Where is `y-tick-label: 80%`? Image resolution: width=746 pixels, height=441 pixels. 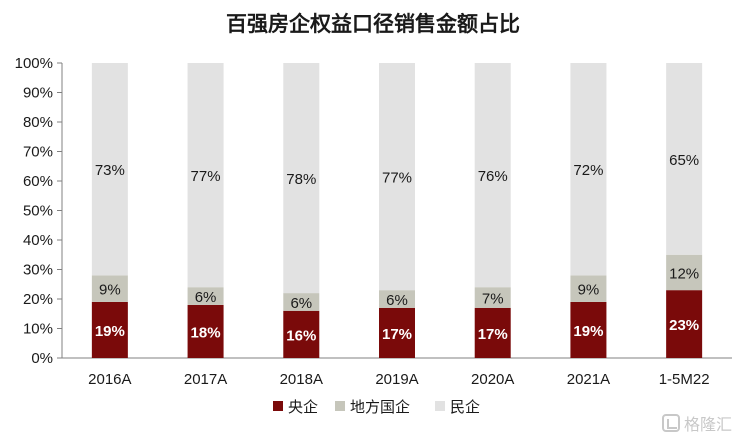 y-tick-label: 80% is located at coordinates (38, 122).